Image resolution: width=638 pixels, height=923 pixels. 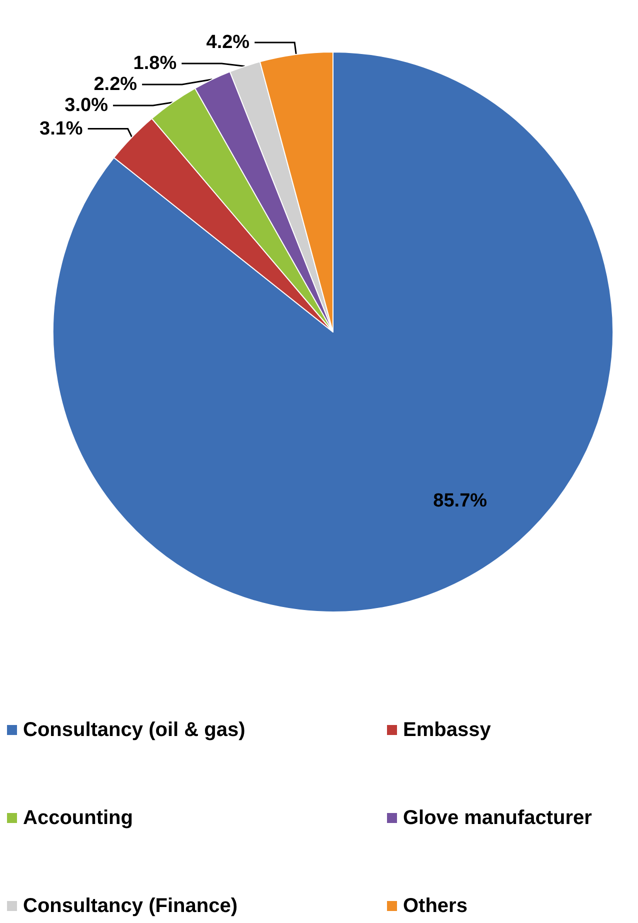 What do you see at coordinates (435, 906) in the screenshot?
I see `legend-label: Others` at bounding box center [435, 906].